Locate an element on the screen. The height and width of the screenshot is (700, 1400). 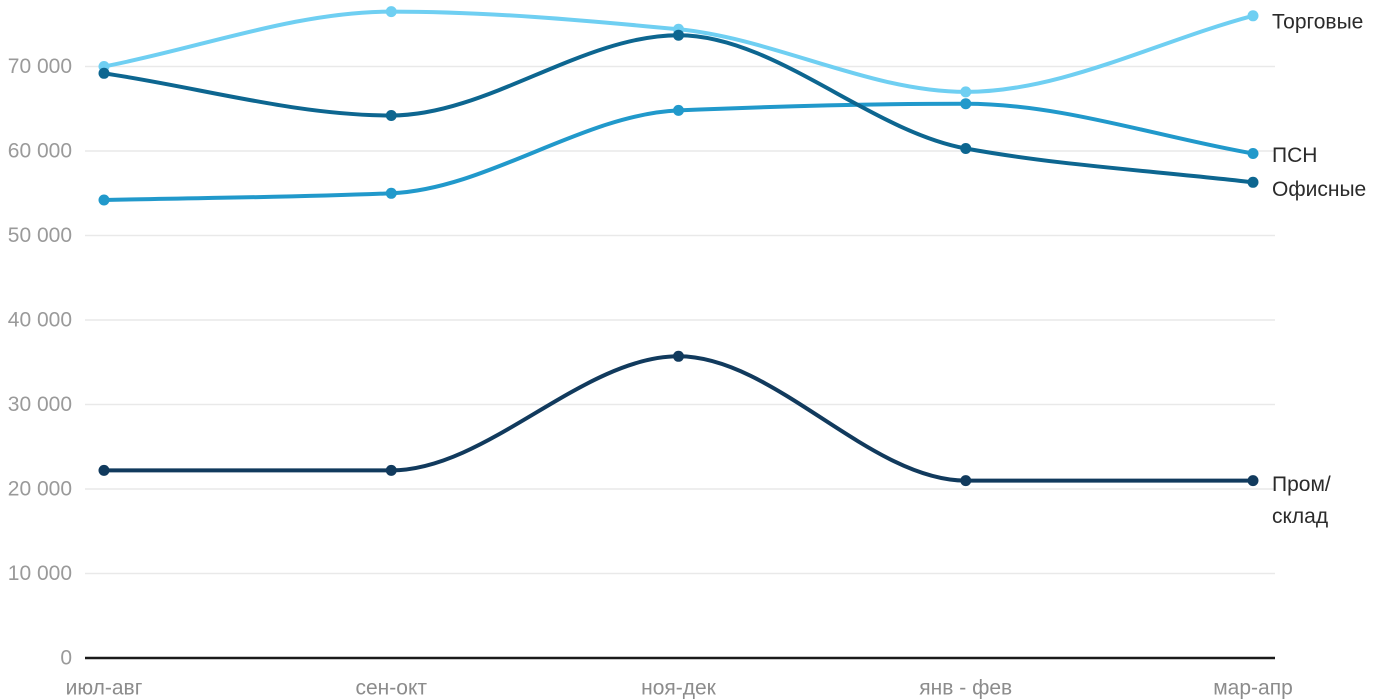
x-axis-tick-label: сен-окт is located at coordinates (392, 688).